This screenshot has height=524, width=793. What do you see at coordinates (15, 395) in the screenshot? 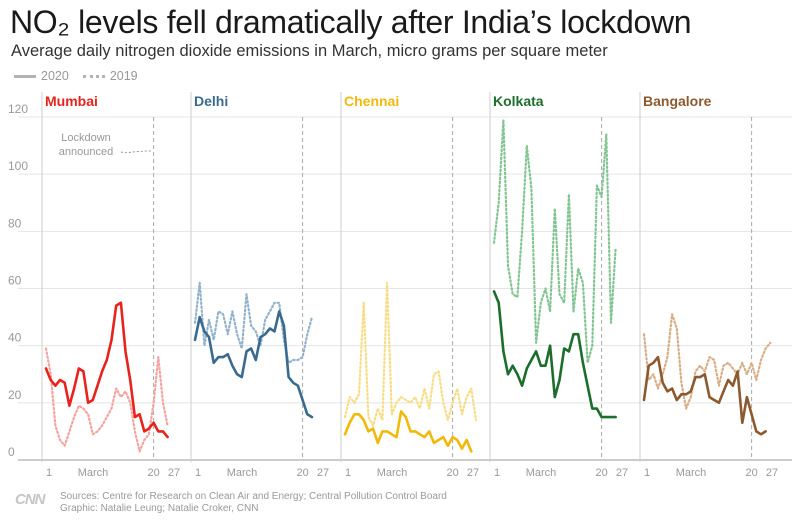
I see `y-tick-label: 20` at bounding box center [15, 395].